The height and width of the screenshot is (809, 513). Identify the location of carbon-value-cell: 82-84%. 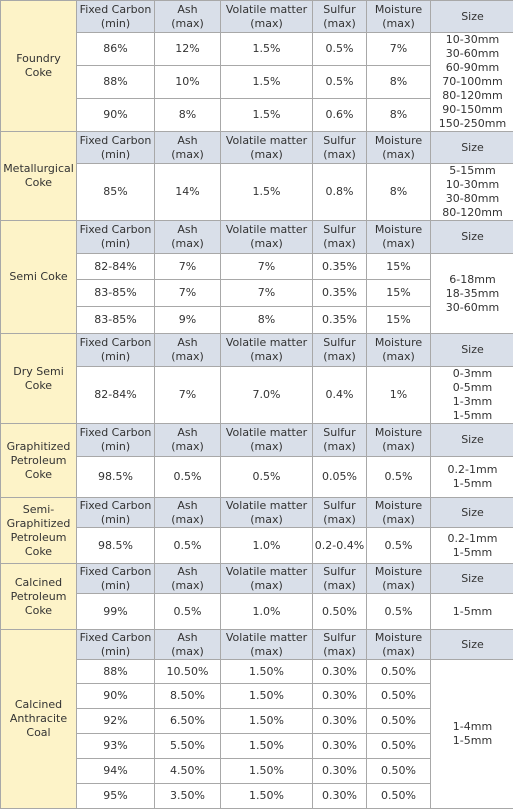
(116, 395).